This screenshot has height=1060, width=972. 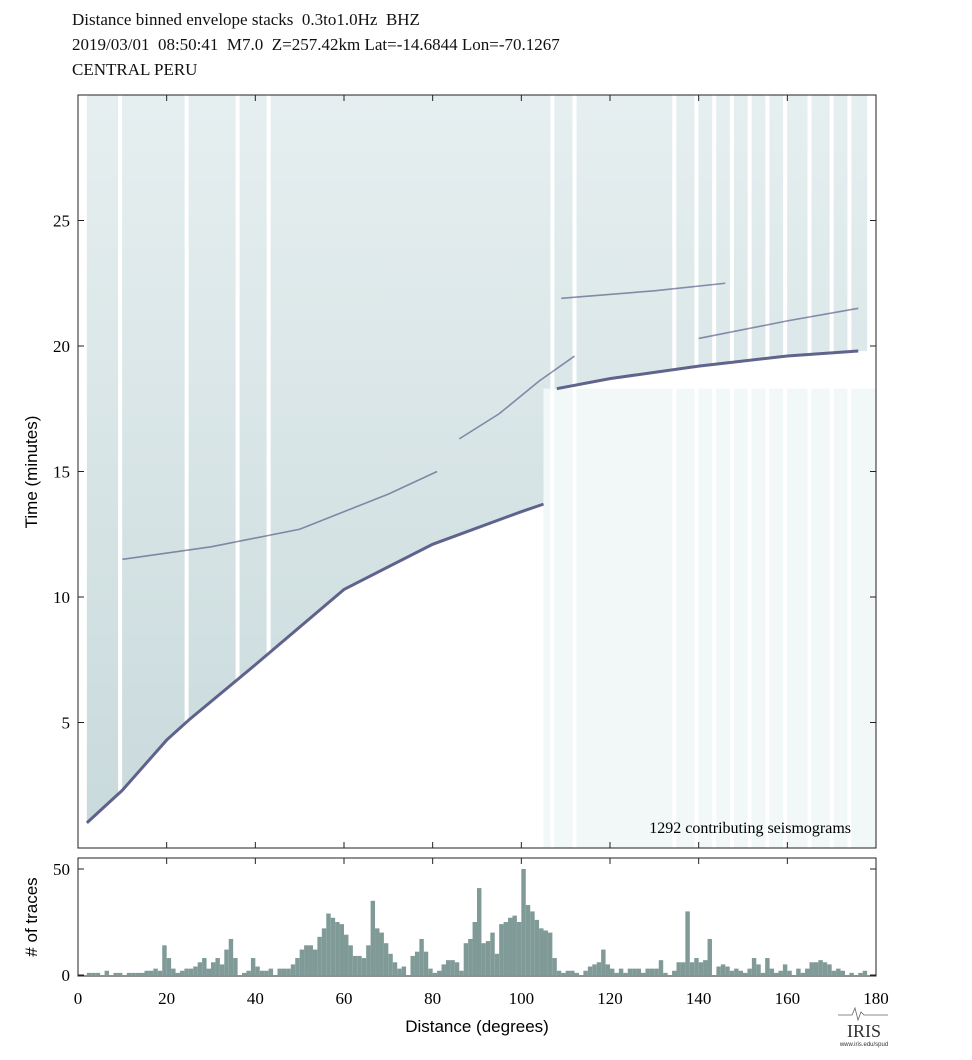 I want to click on y-tick-label: 25, so click(x=61, y=221).